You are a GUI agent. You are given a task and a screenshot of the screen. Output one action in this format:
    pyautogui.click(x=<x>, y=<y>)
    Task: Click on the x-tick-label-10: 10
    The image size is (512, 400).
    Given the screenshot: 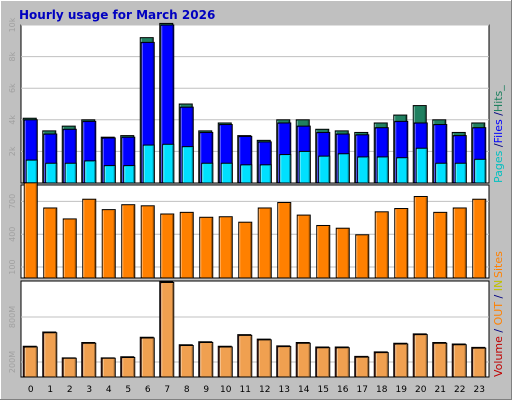 What is the action you would take?
    pyautogui.click(x=226, y=390)
    